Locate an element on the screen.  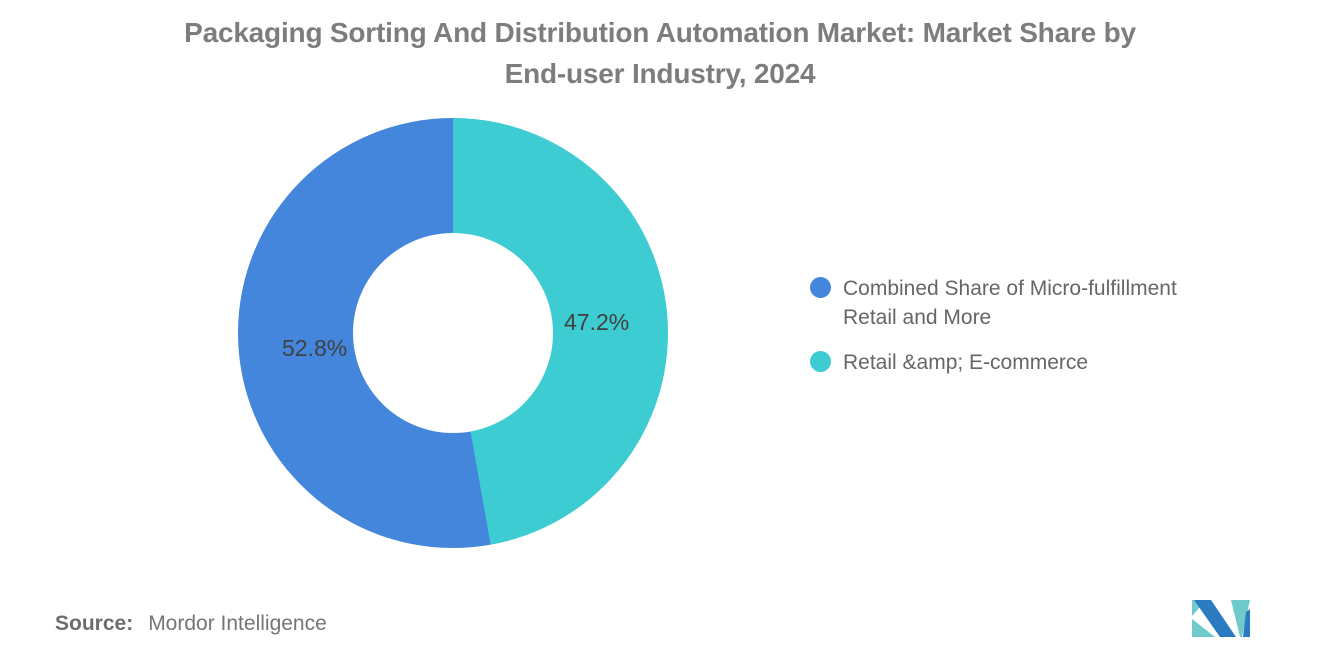
legend-item-retail-ecommerce: Retail &amp; E-commerce is located at coordinates (1020, 362).